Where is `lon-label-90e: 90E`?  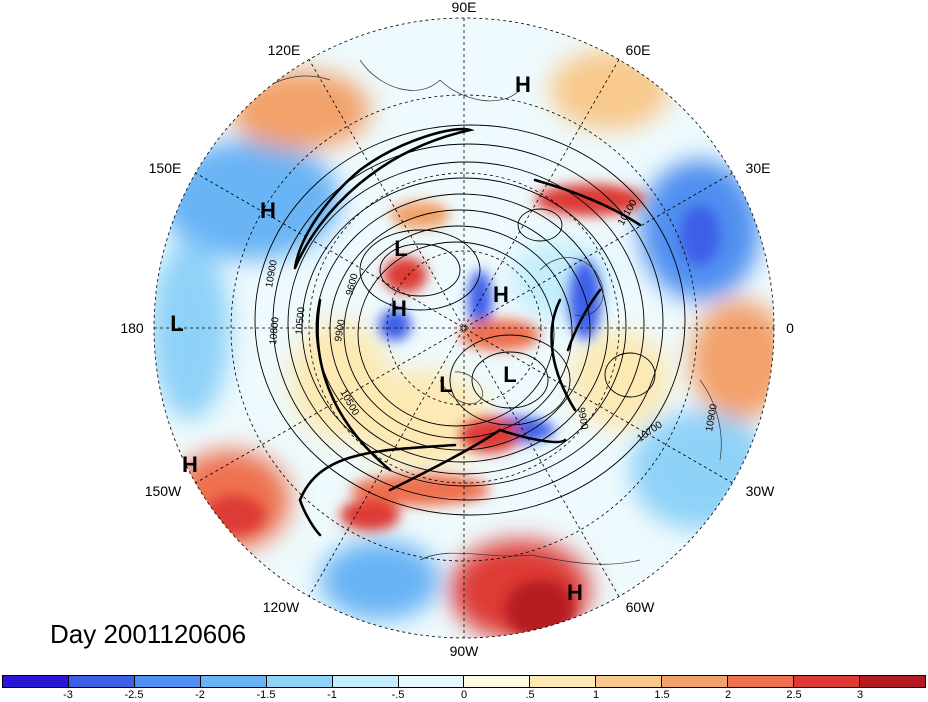 lon-label-90e: 90E is located at coordinates (464, 7).